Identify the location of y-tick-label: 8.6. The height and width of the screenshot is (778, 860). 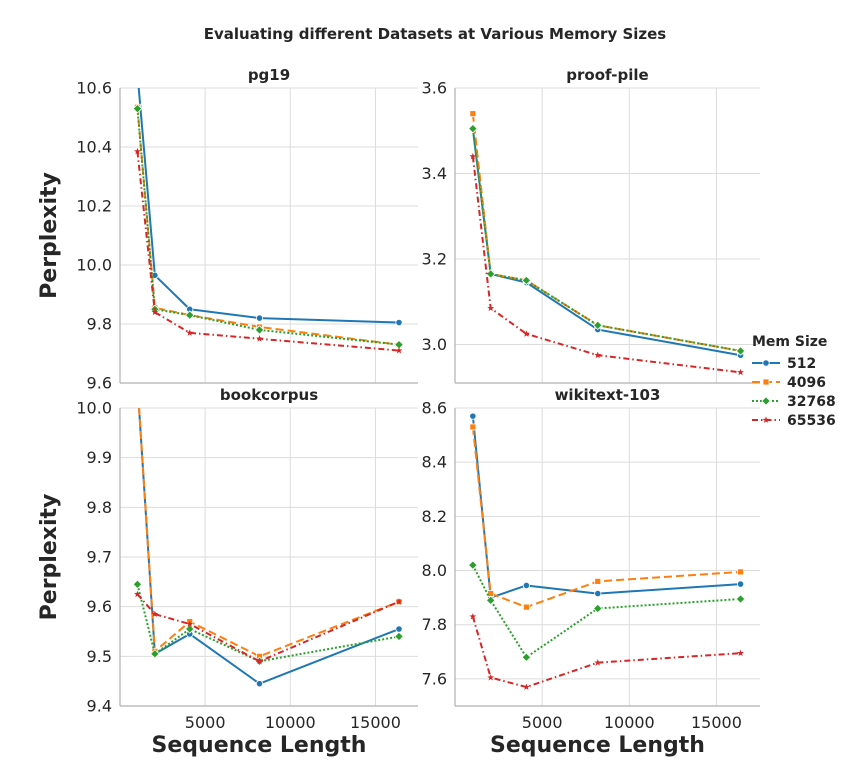
(434, 408).